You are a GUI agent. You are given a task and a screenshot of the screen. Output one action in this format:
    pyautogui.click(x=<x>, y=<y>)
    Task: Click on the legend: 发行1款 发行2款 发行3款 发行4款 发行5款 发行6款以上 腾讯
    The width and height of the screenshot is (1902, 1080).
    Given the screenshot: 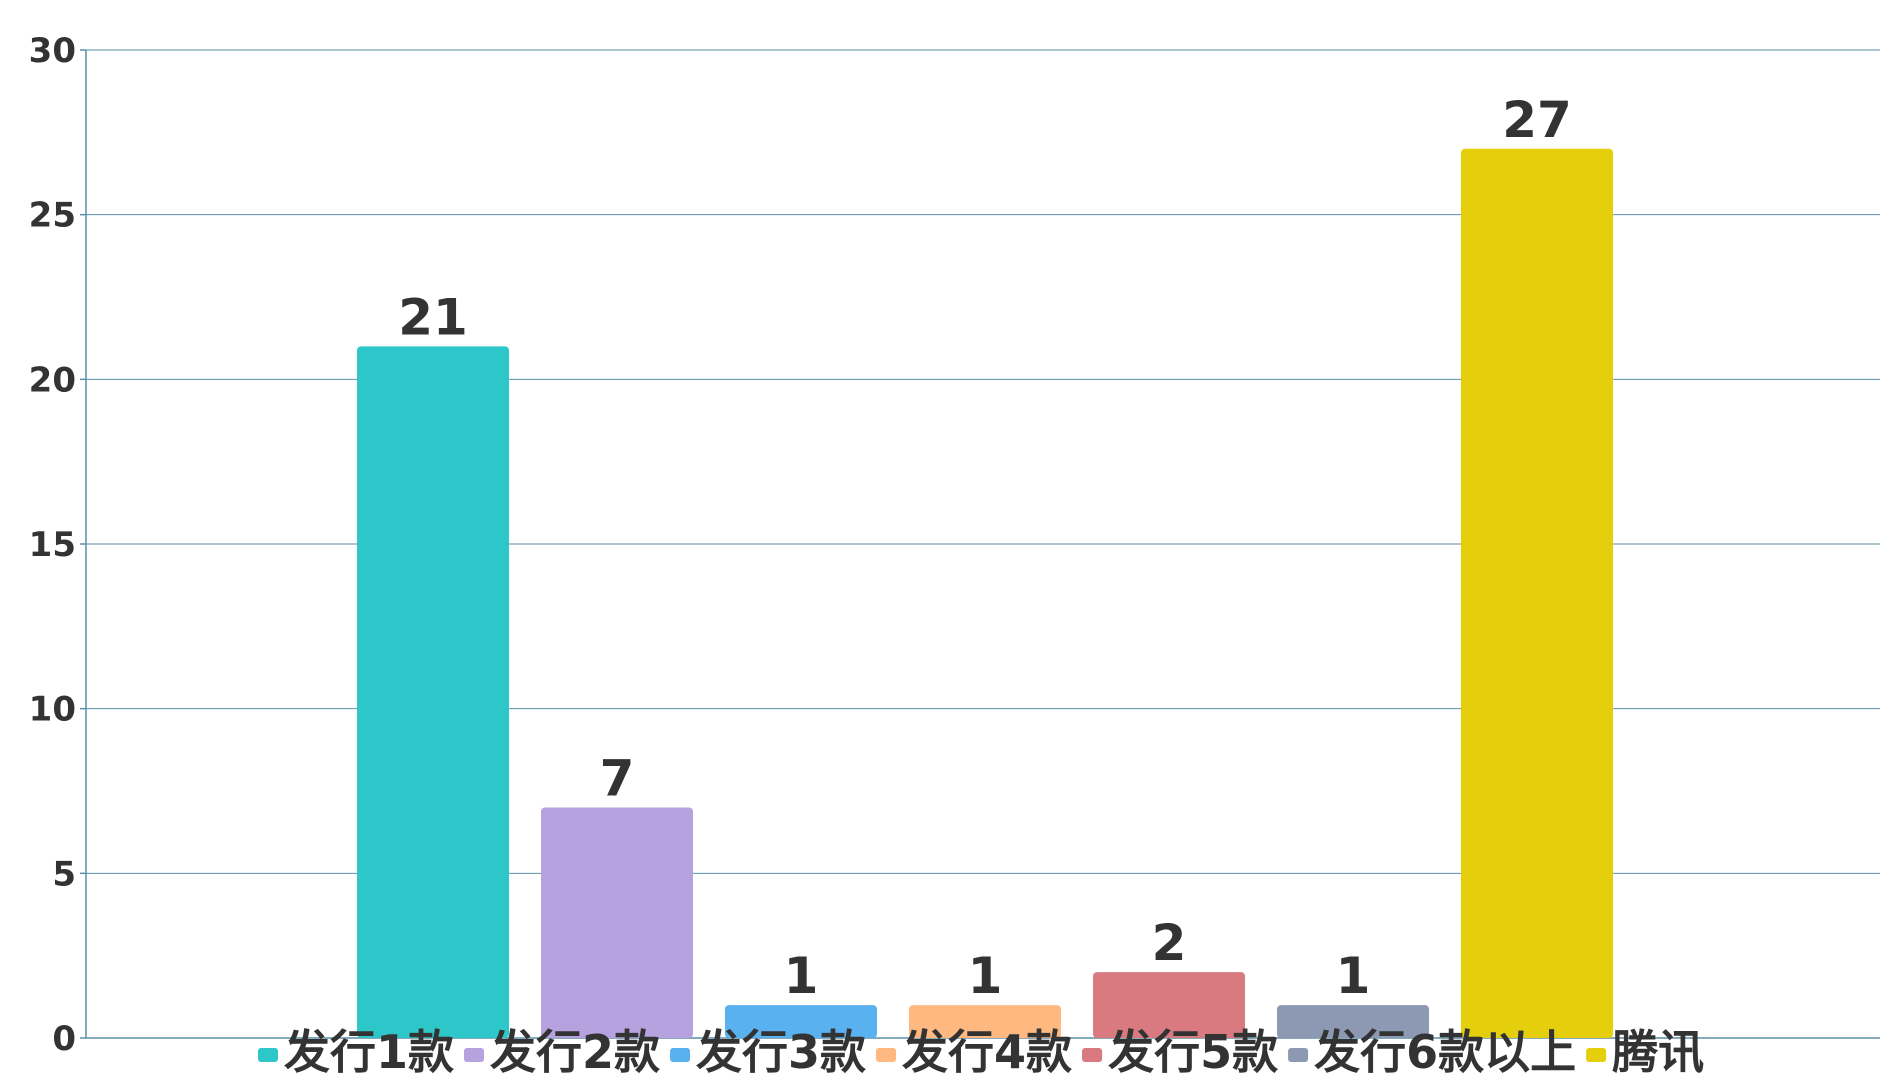 What is the action you would take?
    pyautogui.click(x=981, y=1052)
    